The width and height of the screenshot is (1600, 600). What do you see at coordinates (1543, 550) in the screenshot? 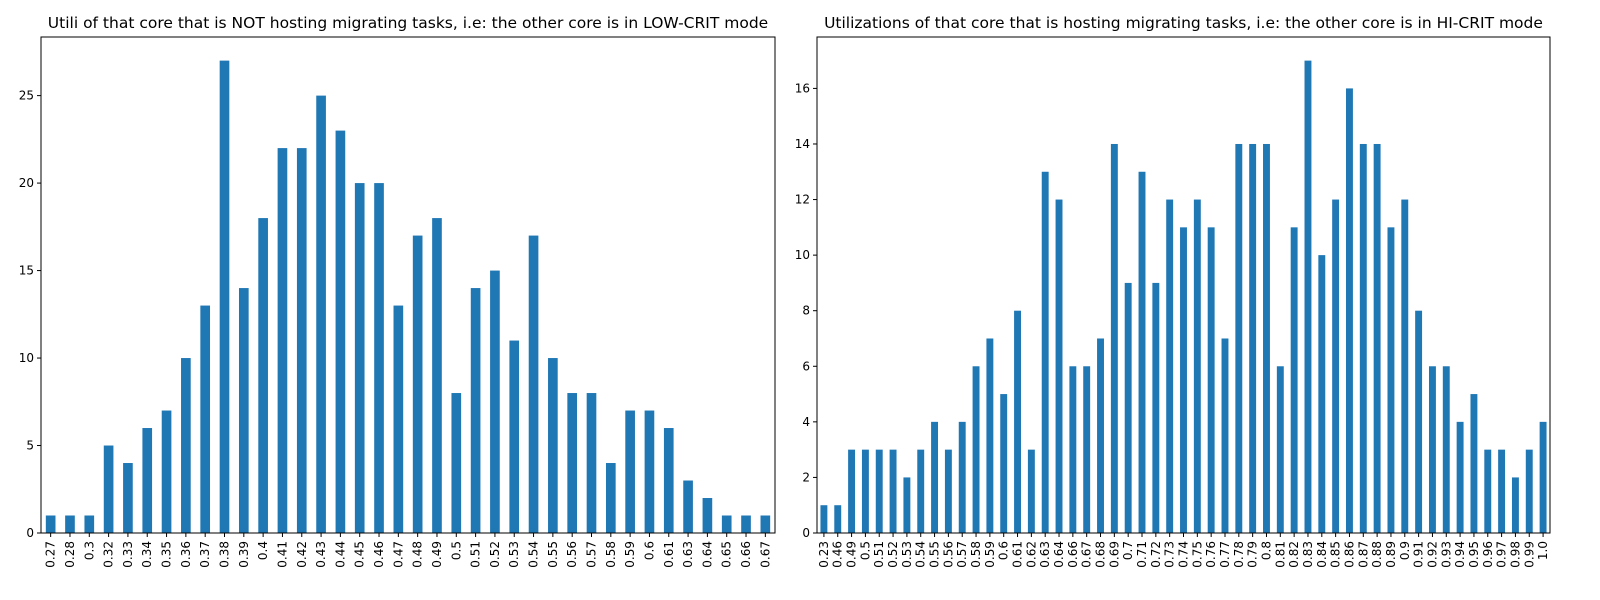
I see `x-tick-label: 1.0` at bounding box center [1543, 550].